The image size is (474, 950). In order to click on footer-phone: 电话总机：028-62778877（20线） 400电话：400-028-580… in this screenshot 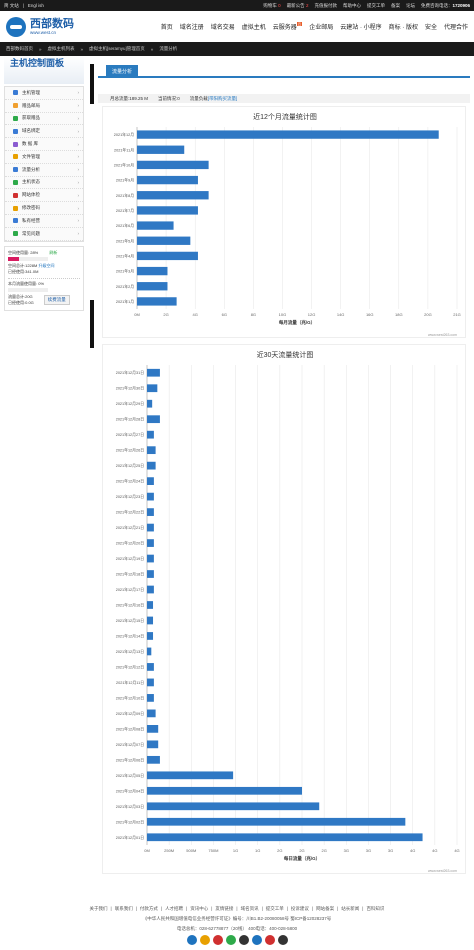, I will do `click(237, 928)`.